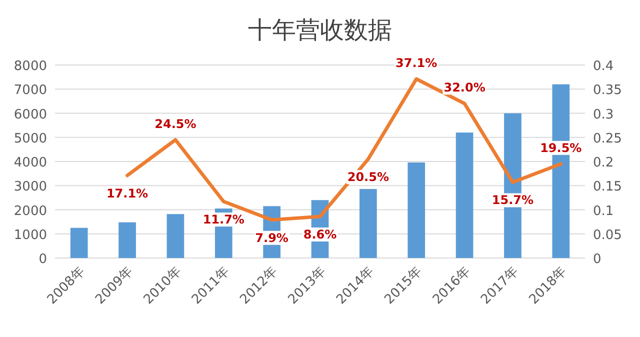 This screenshot has width=640, height=337. I want to click on data-label: 37.1%, so click(417, 63).